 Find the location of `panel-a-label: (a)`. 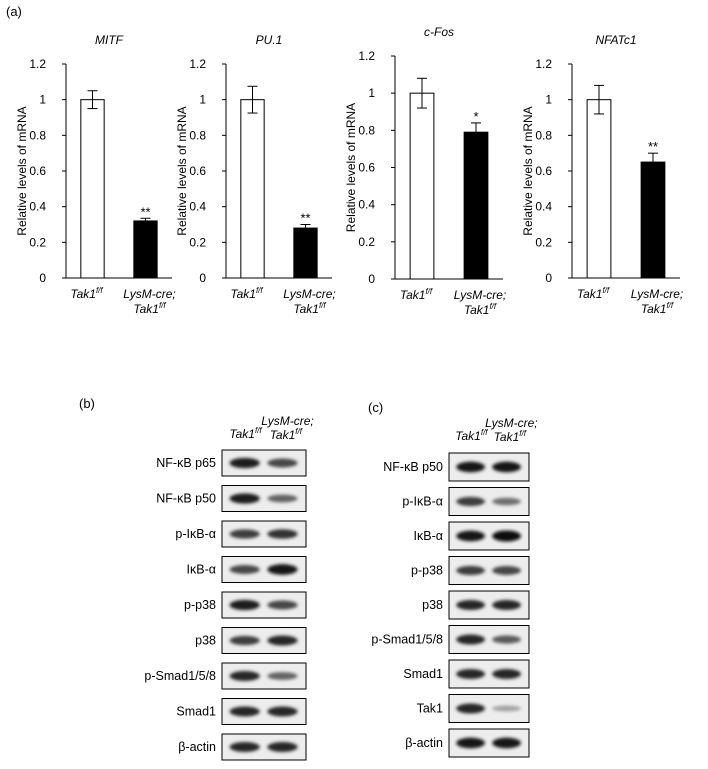

panel-a-label: (a) is located at coordinates (14, 11).